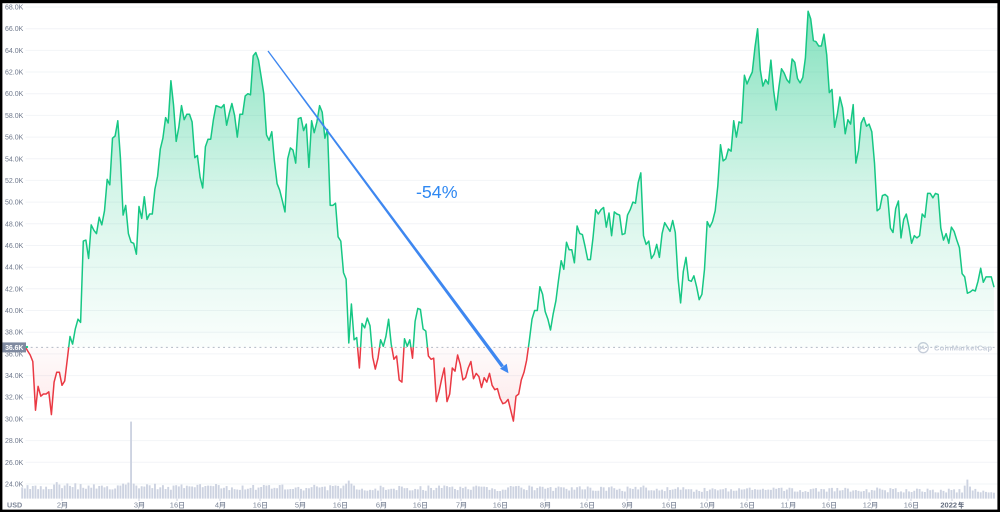 The height and width of the screenshot is (517, 1000). What do you see at coordinates (704, 505) in the screenshot?
I see `svg-text: 10` at bounding box center [704, 505].